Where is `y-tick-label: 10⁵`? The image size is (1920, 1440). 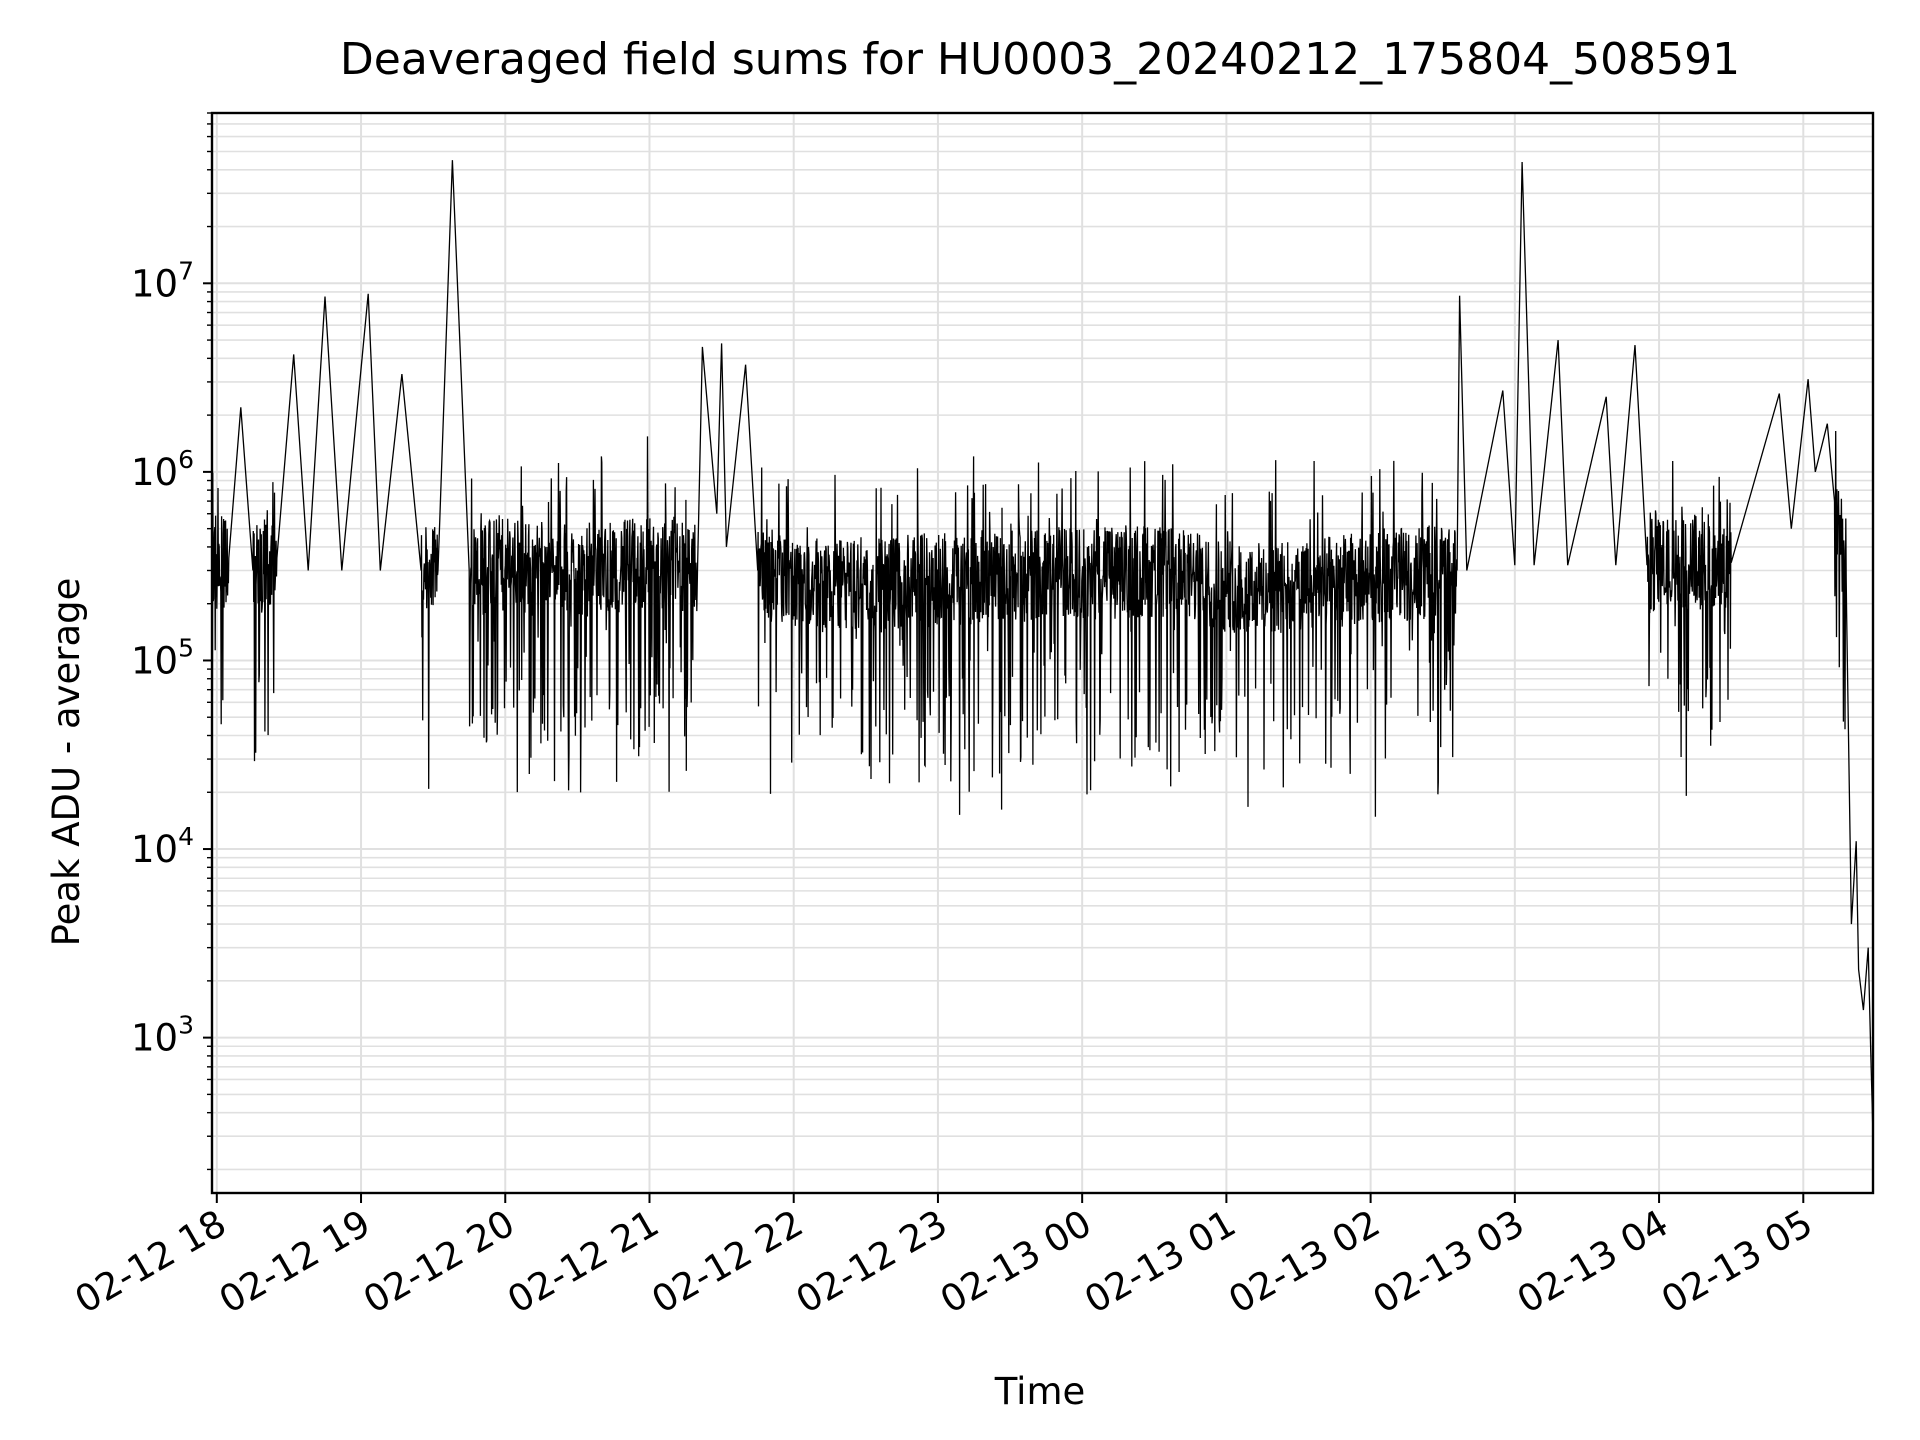
y-tick-label: 10⁵ is located at coordinates (162, 657).